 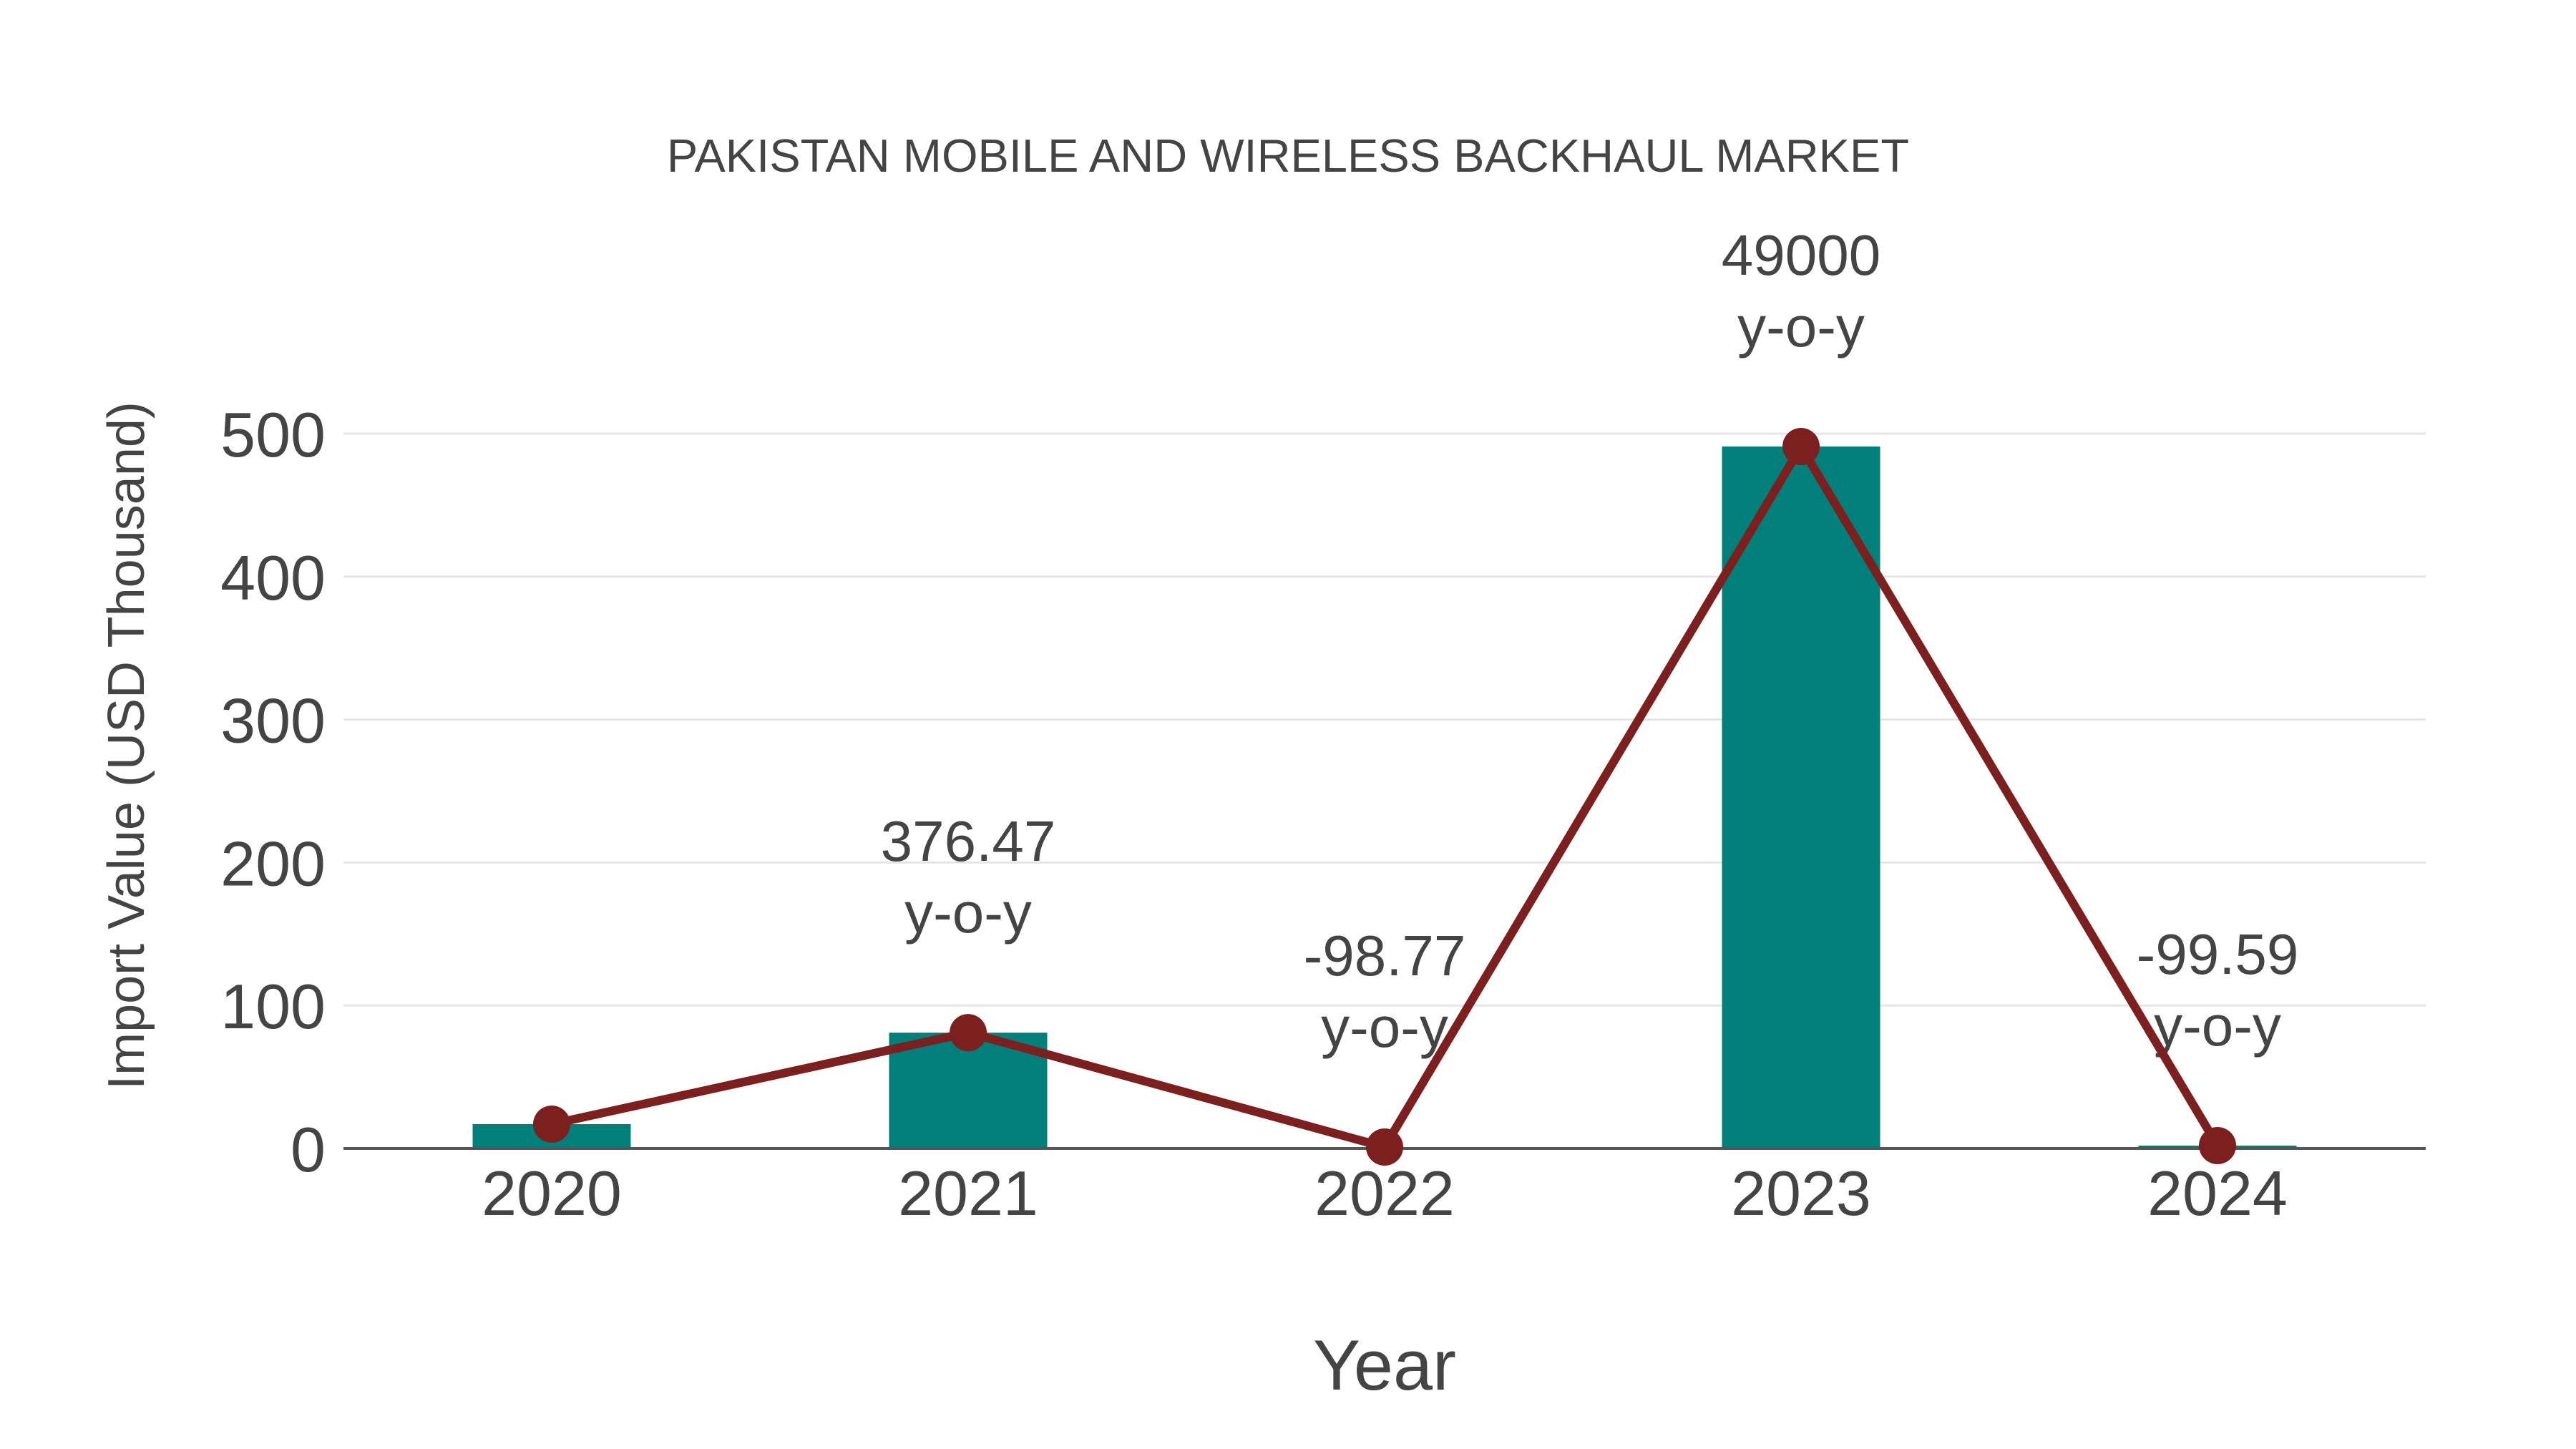 What do you see at coordinates (273, 1006) in the screenshot?
I see `y-tick-label: 100` at bounding box center [273, 1006].